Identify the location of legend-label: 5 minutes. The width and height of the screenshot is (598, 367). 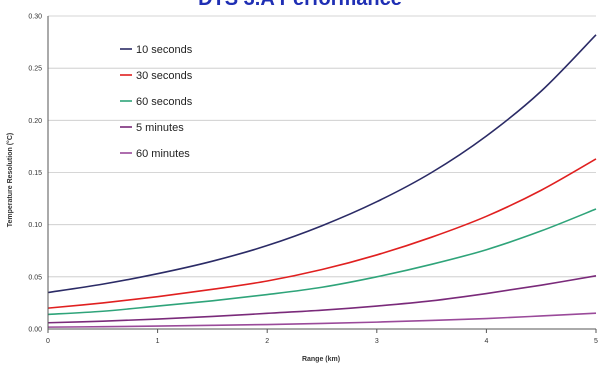
(160, 128).